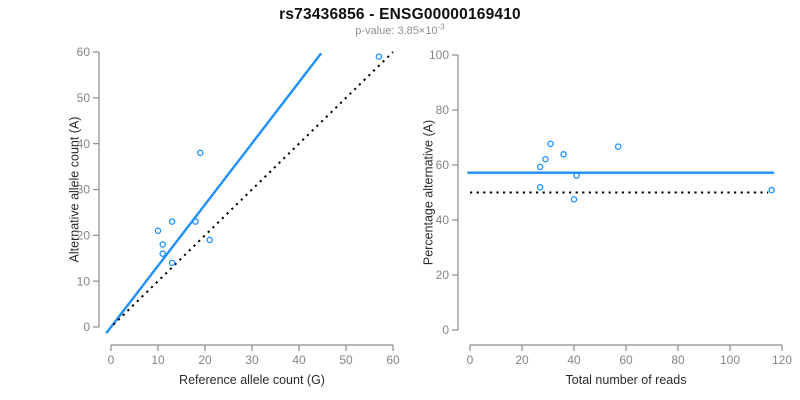 Image resolution: width=800 pixels, height=400 pixels. I want to click on x-axis-label: Total number of reads, so click(626, 380).